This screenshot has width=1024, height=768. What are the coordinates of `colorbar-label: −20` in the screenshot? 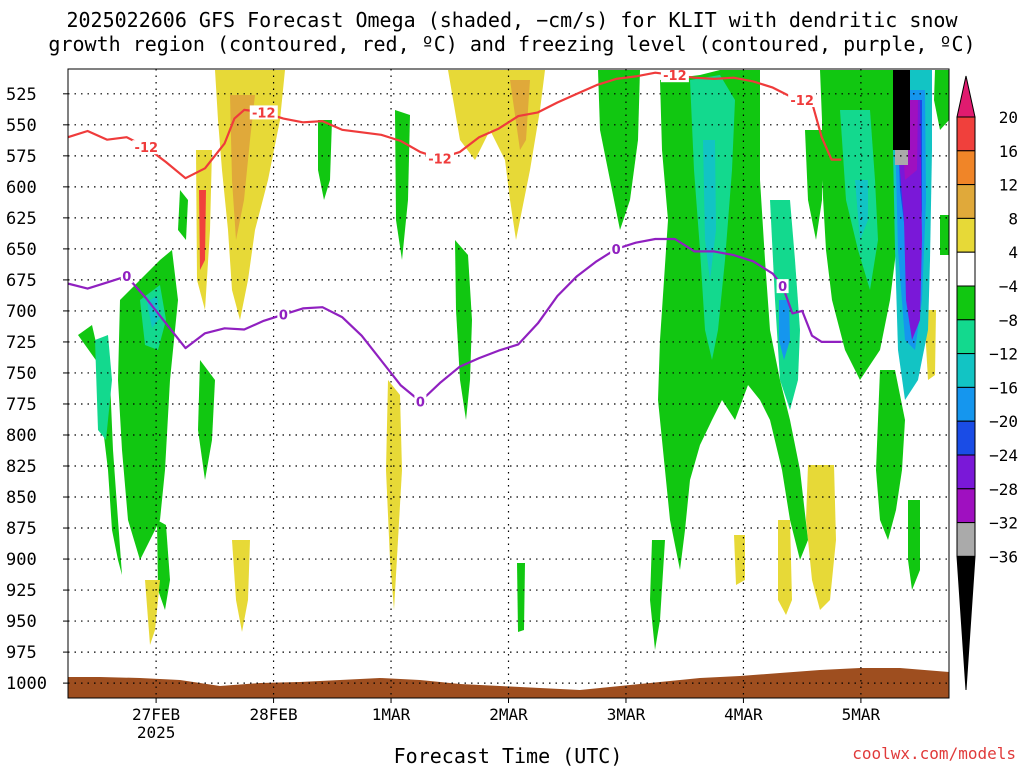 It's located at (1003, 421).